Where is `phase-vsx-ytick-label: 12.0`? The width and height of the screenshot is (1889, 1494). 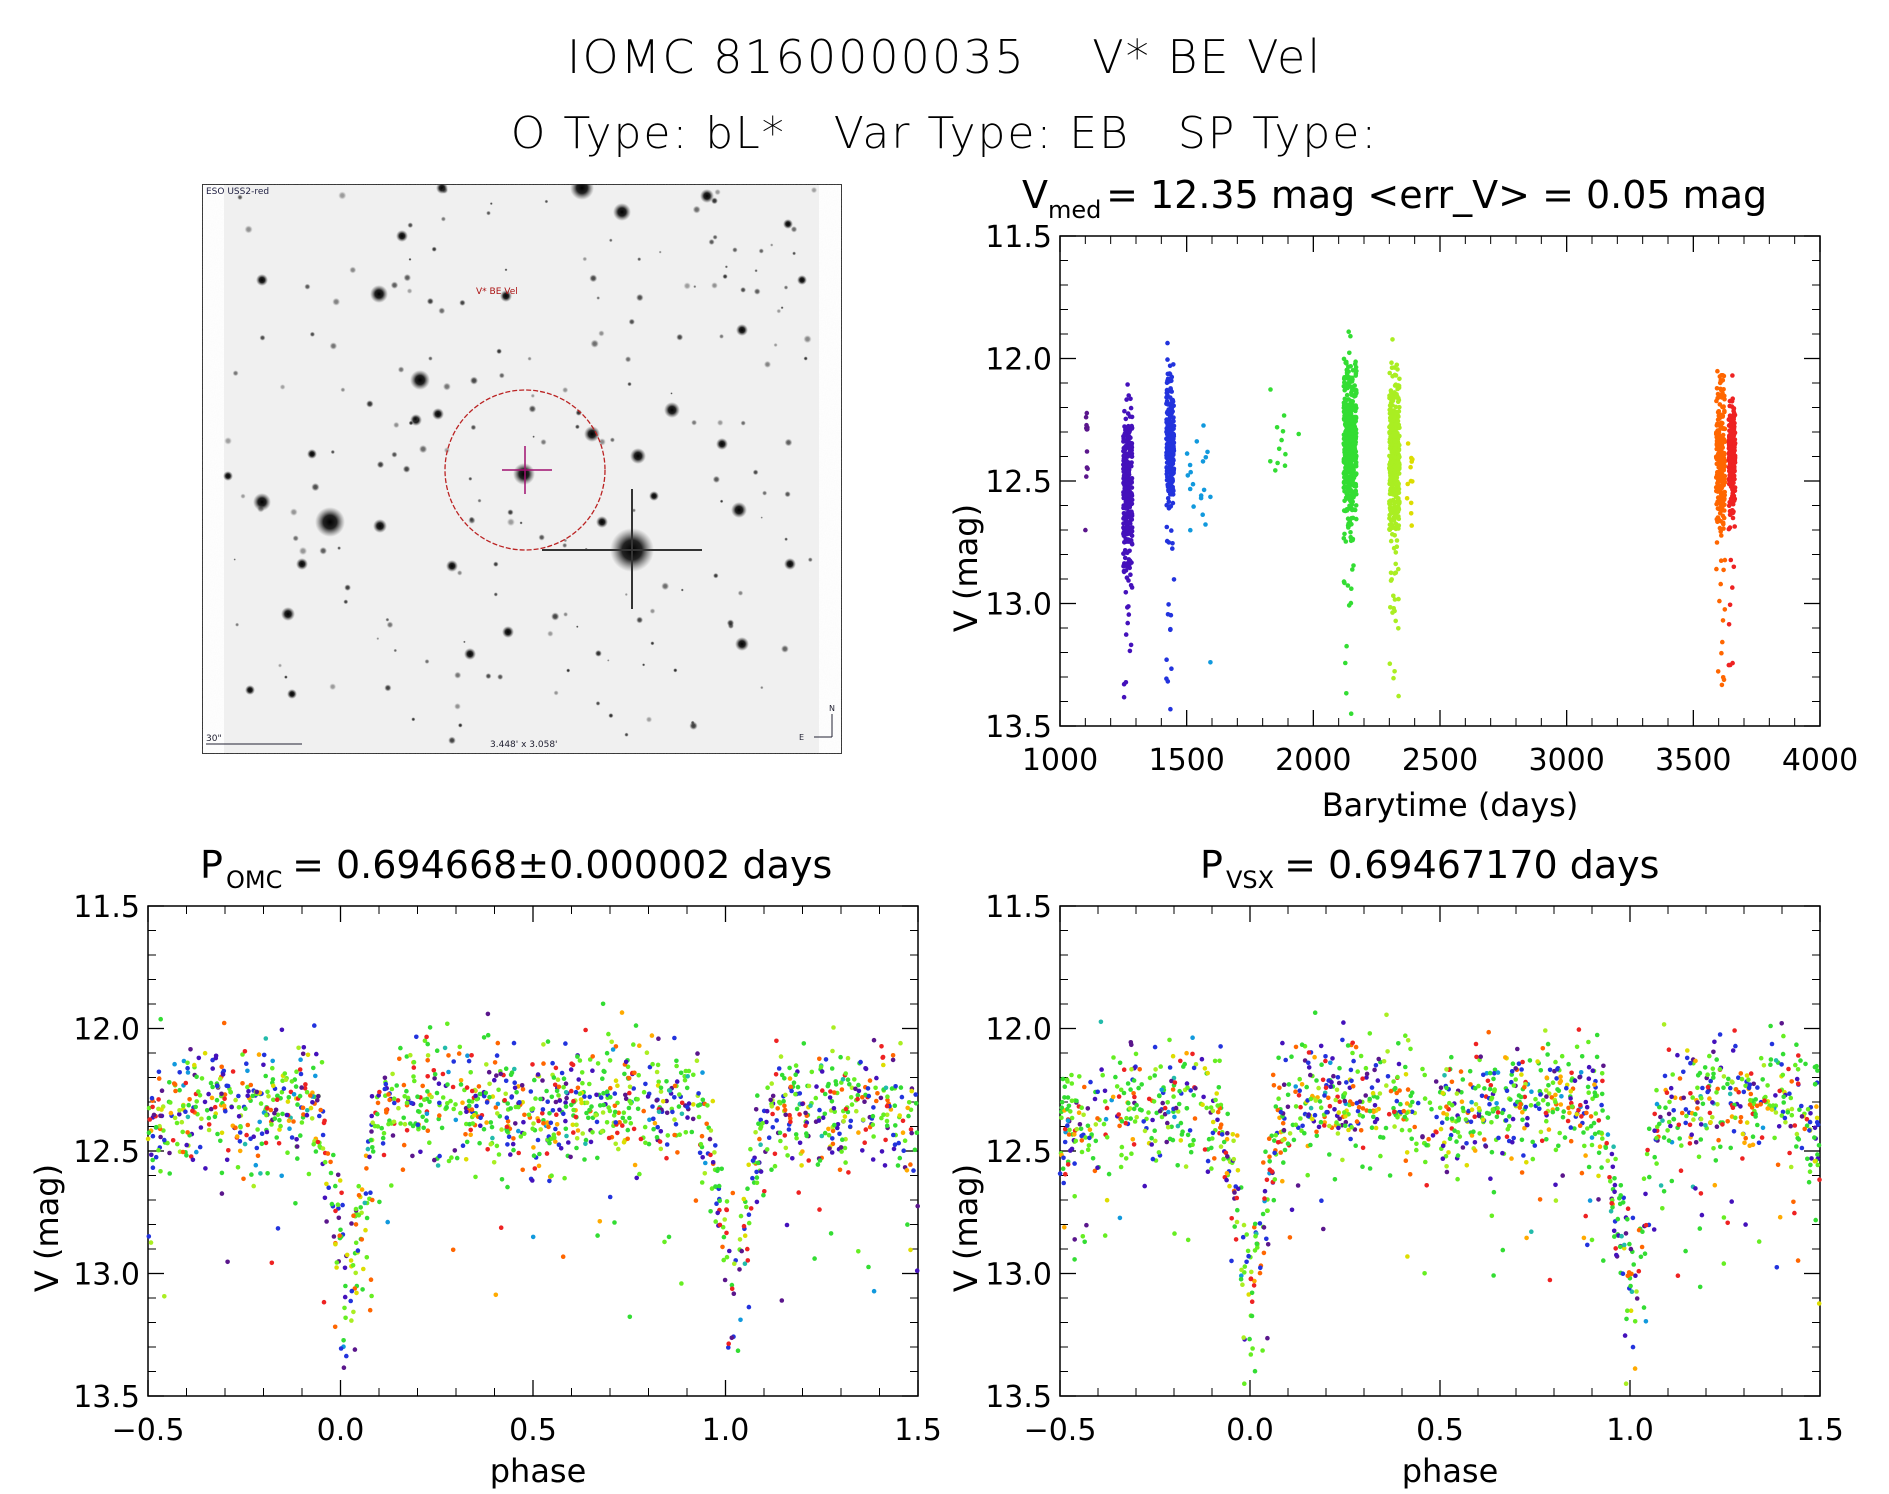
phase-vsx-ytick-label: 12.0 is located at coordinates (1018, 1030).